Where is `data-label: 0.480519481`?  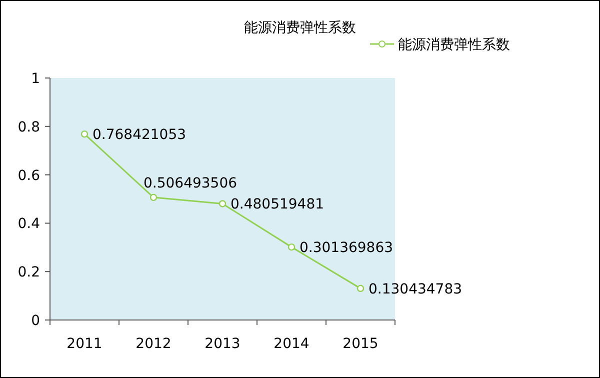
data-label: 0.480519481 is located at coordinates (277, 204).